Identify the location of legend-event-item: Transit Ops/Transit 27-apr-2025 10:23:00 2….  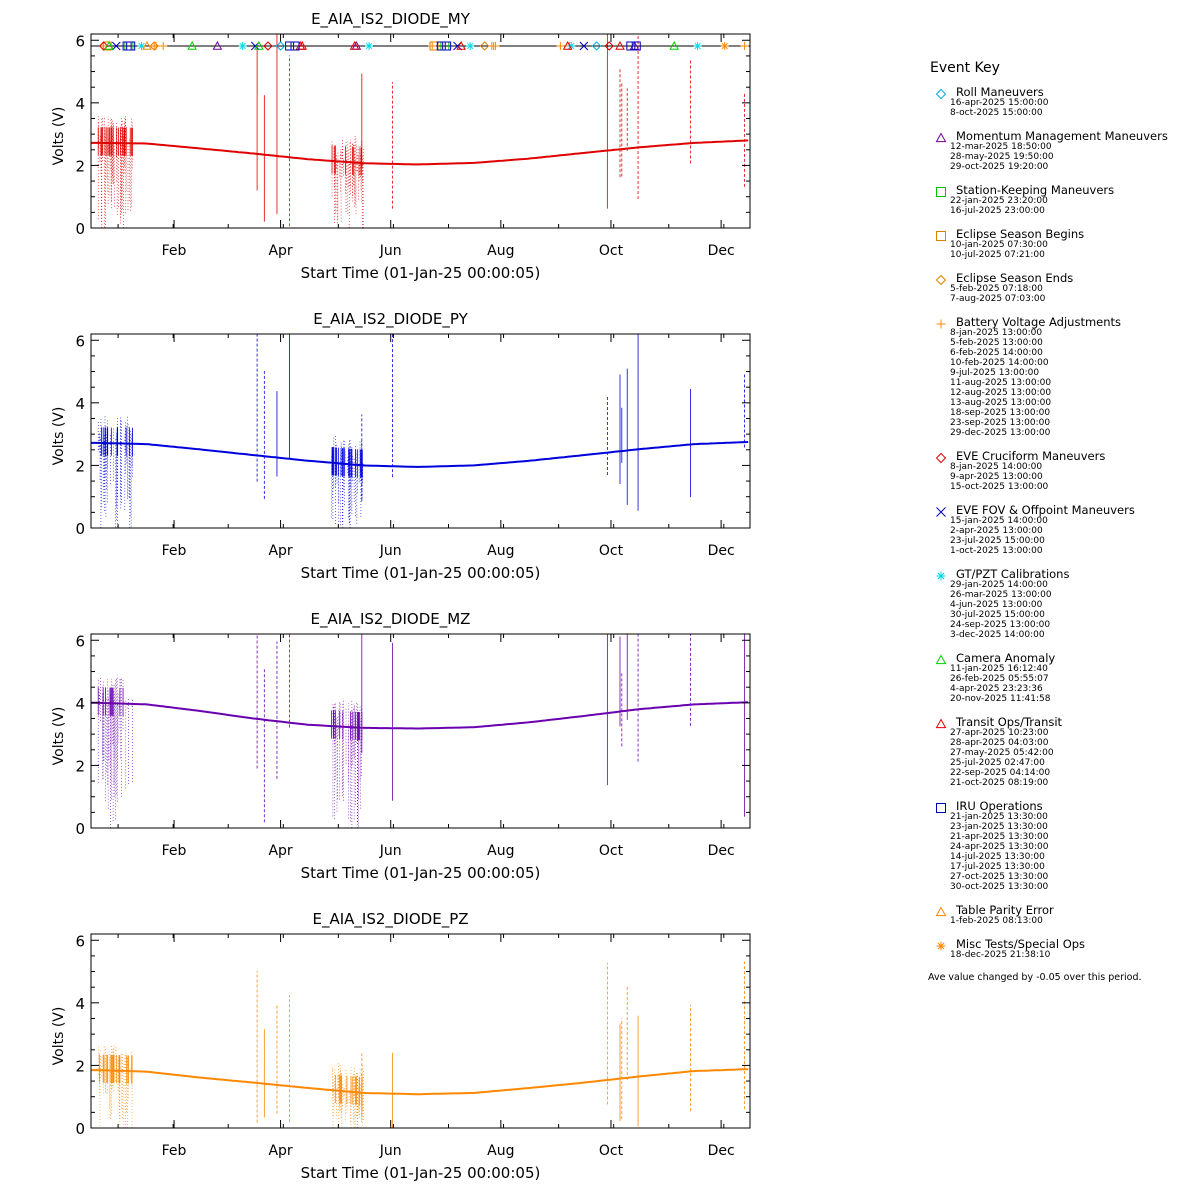
(1062, 752).